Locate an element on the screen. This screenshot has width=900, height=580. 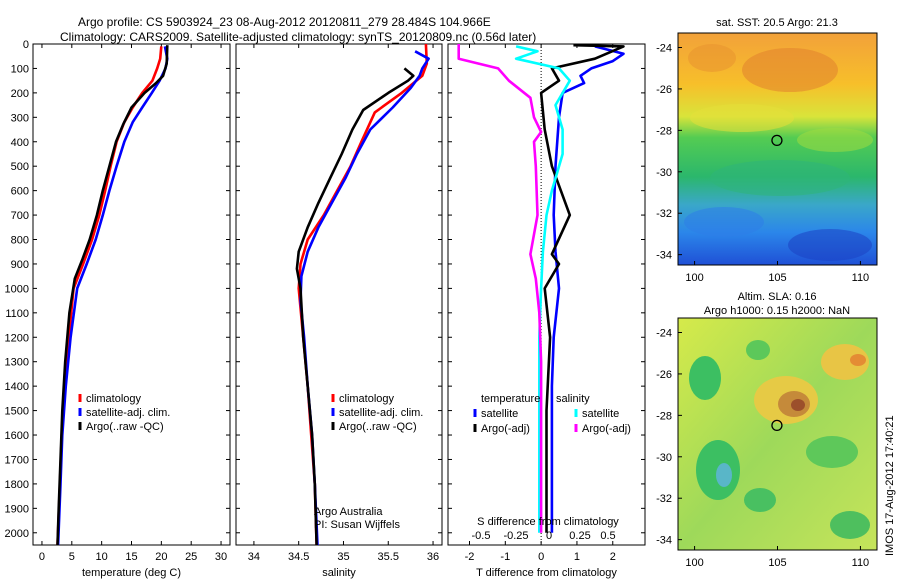
x-tick-label: 10 is located at coordinates (102, 557).